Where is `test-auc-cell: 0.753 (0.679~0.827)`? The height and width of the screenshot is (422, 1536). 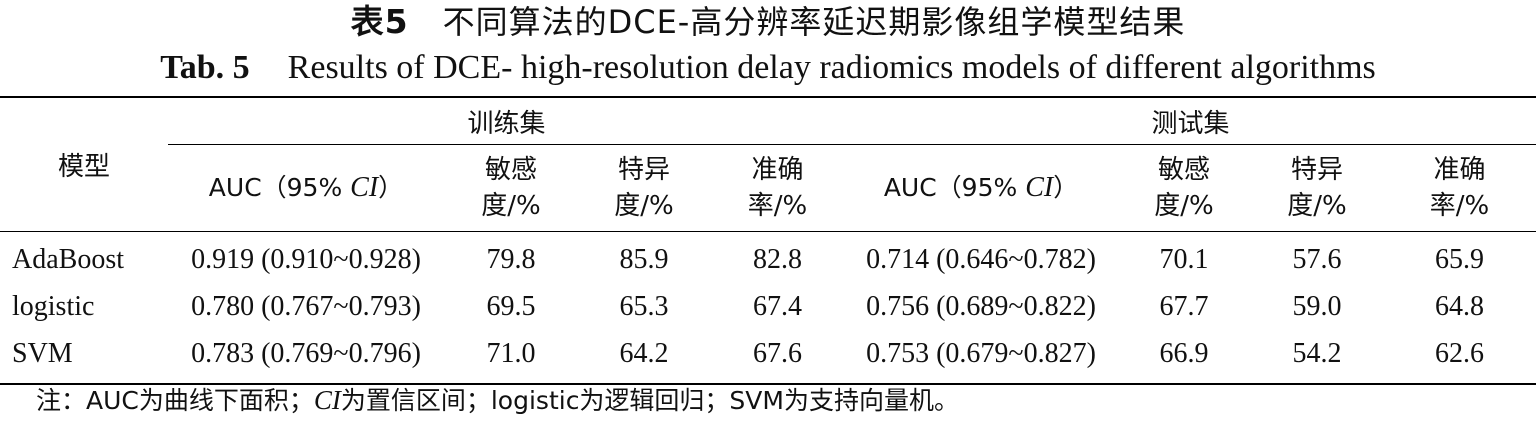
test-auc-cell: 0.753 (0.679~0.827) is located at coordinates (981, 357).